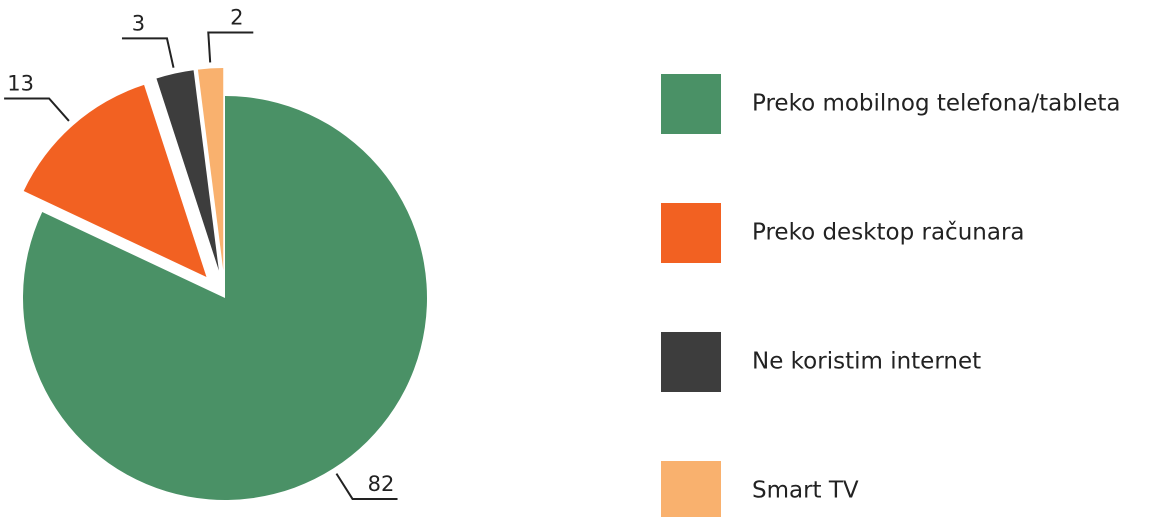 The image size is (1169, 517). What do you see at coordinates (866, 362) in the screenshot?
I see `legend-label: Ne koristim internet` at bounding box center [866, 362].